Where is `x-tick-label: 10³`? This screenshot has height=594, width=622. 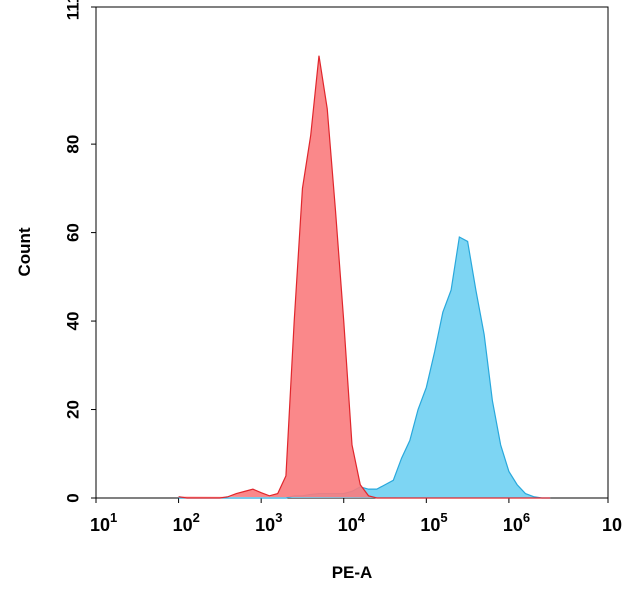 x-tick-label: 10³ is located at coordinates (268, 522).